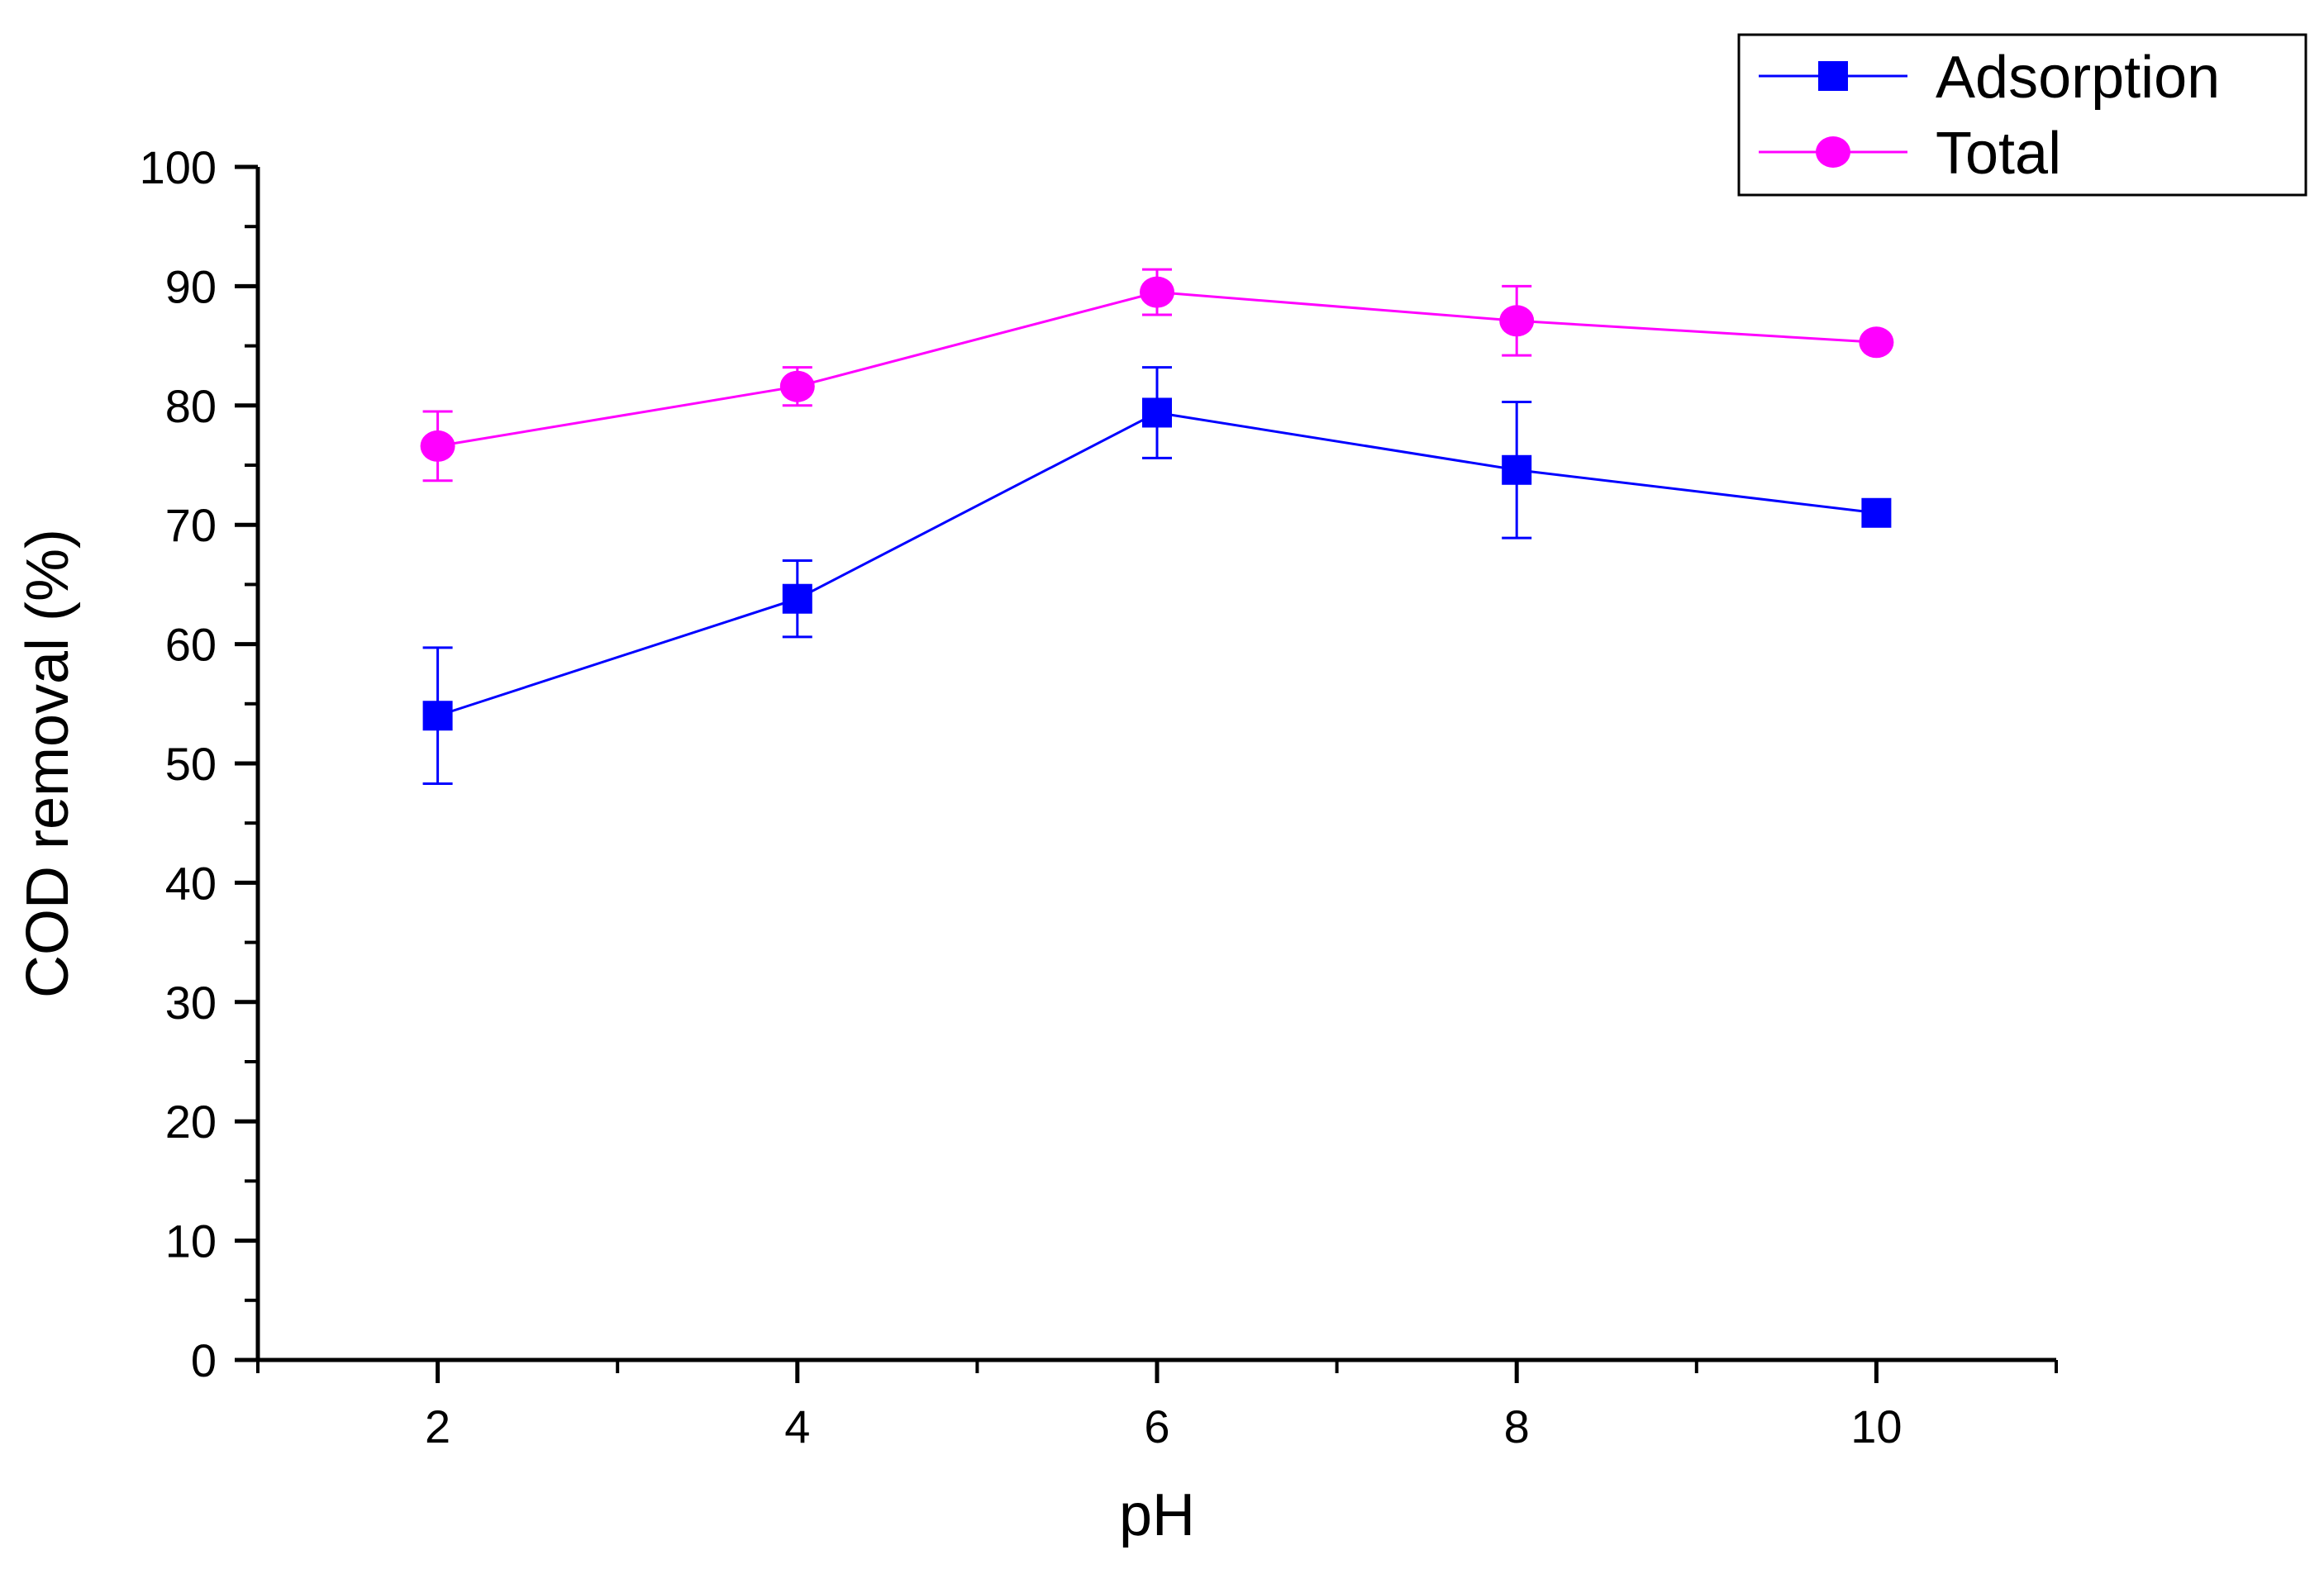 This screenshot has height=1569, width=2324. I want to click on y-tick-label: 30, so click(191, 1003).